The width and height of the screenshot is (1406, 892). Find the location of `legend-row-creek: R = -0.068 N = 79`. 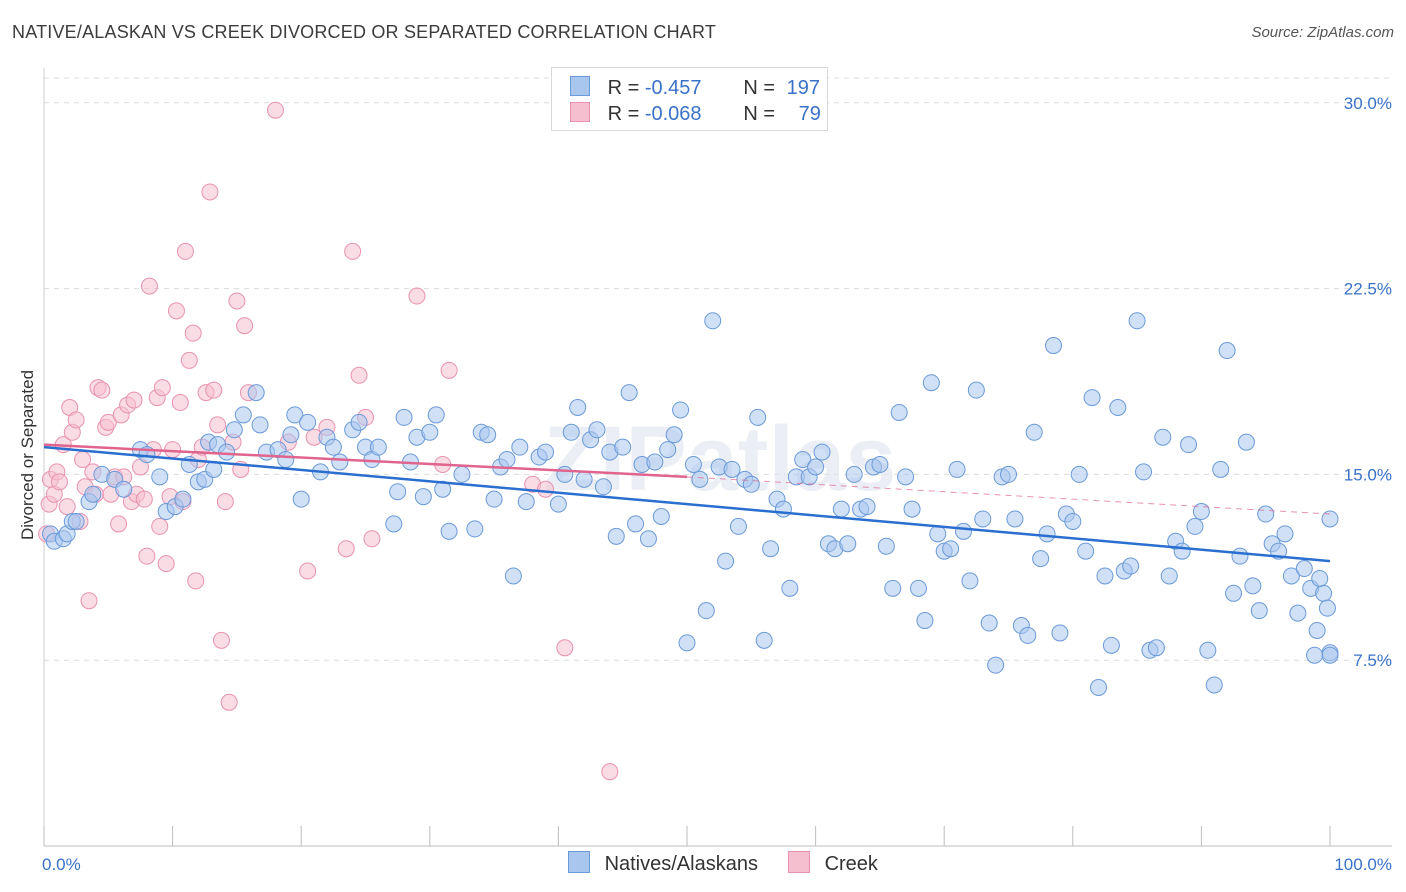

legend-row-creek: R = -0.068 N = 79 is located at coordinates (695, 115).